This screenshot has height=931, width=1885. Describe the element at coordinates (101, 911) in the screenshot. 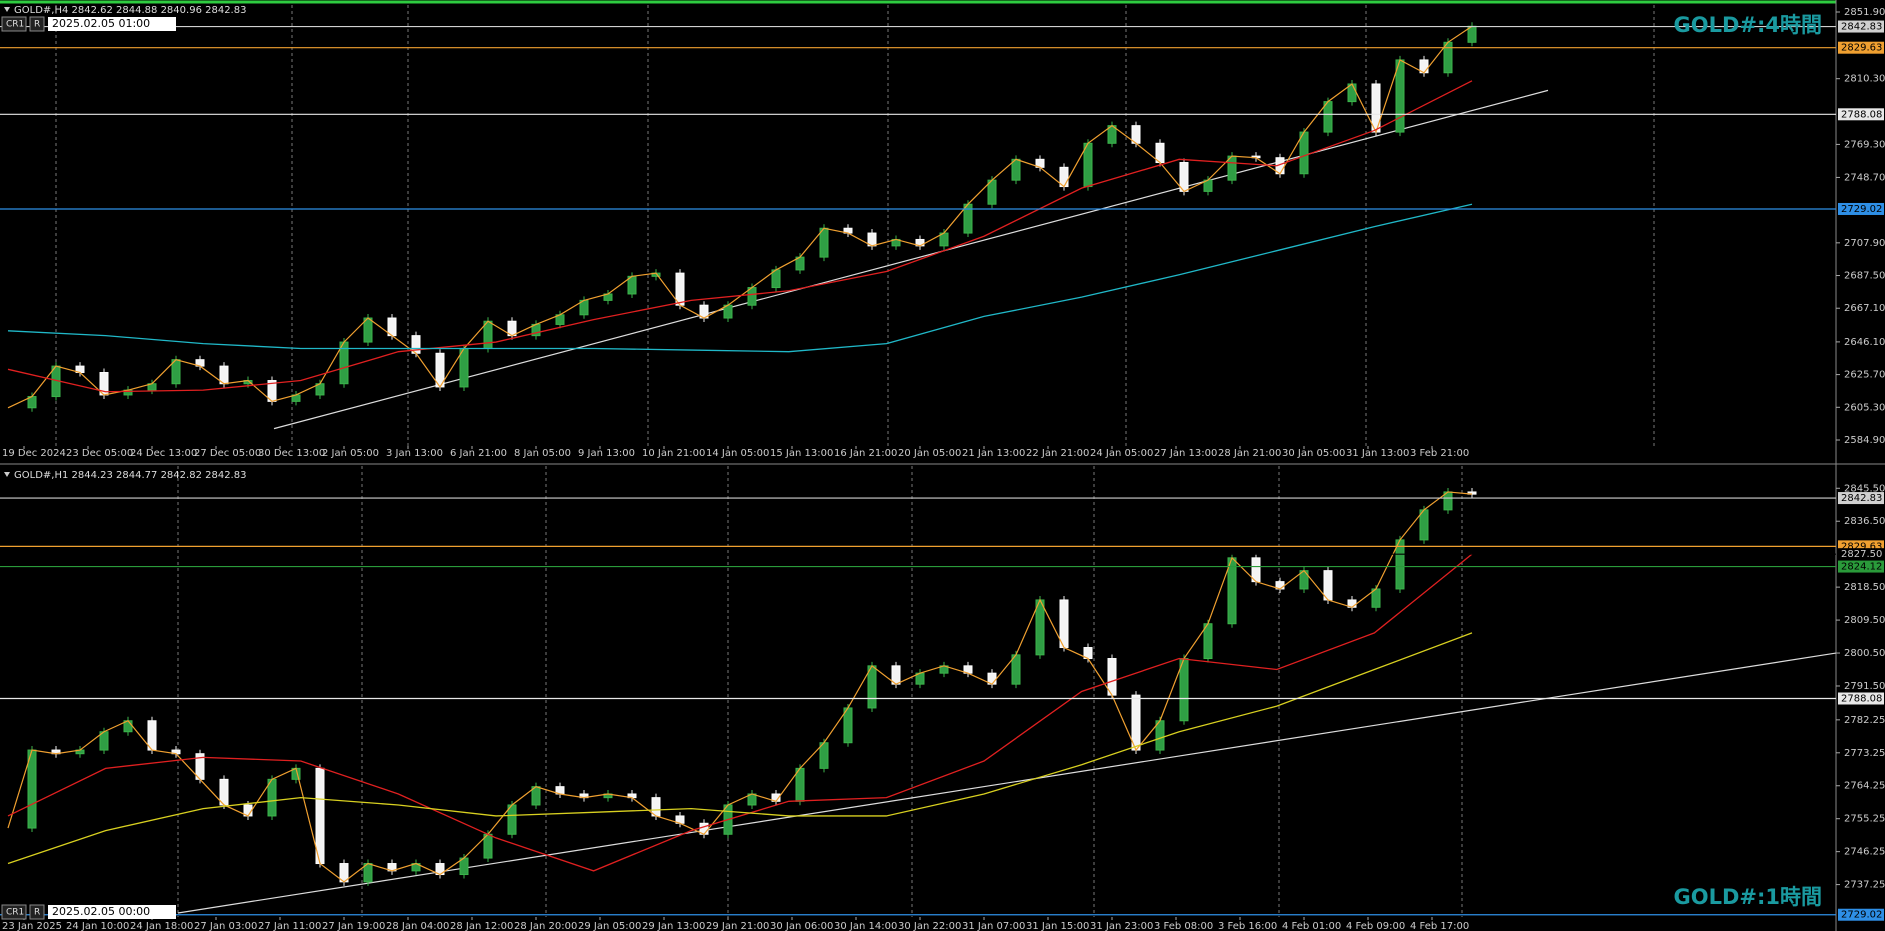

I see `date-text: 2025.02.05 00:00` at that location.